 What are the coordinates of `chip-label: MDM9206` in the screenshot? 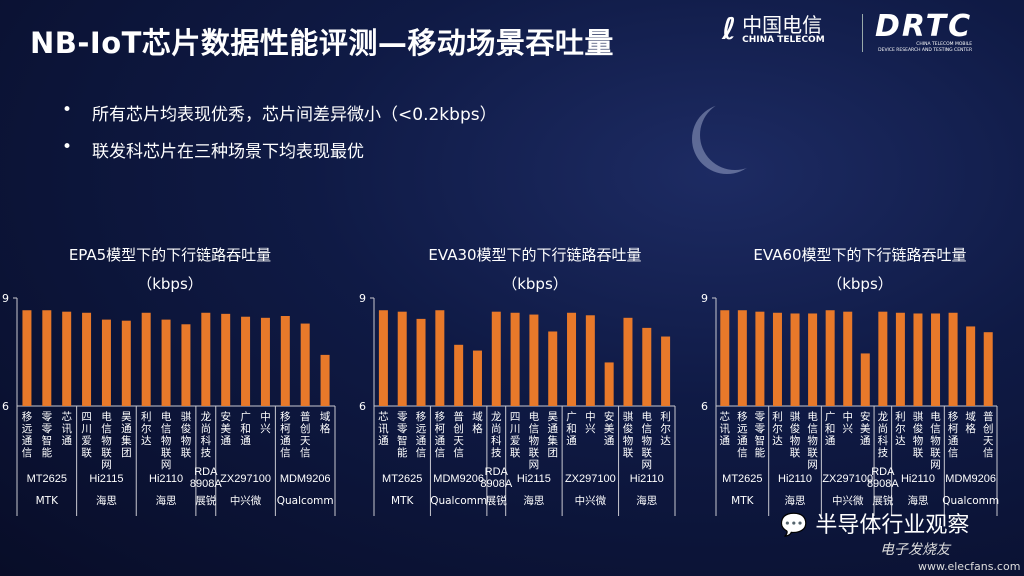 It's located at (305, 479).